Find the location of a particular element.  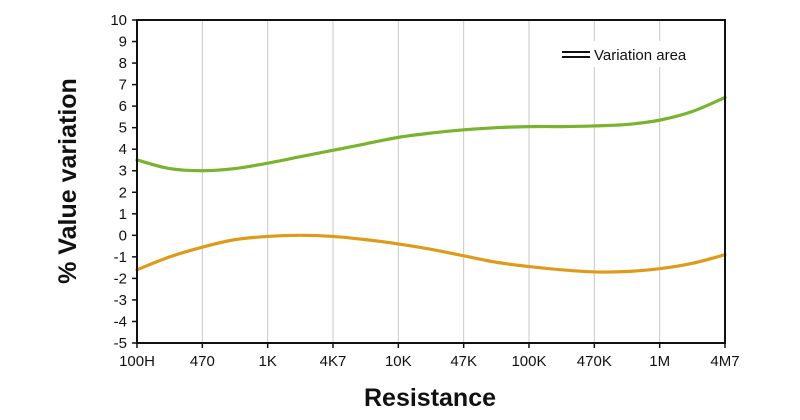

y-tick-label: 9 is located at coordinates (123, 42).